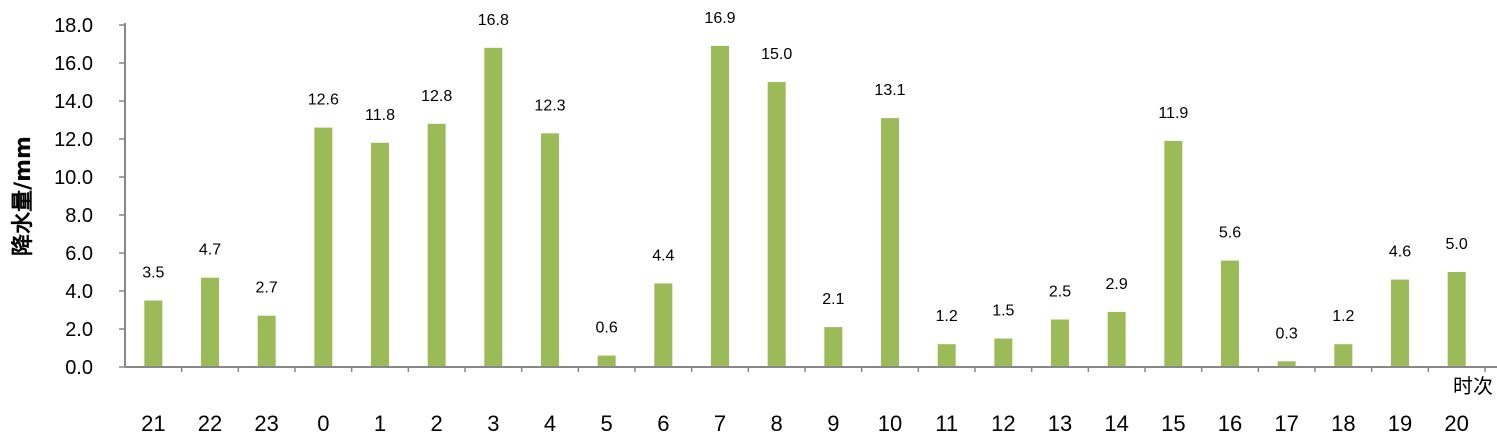  Describe the element at coordinates (946, 422) in the screenshot. I see `x-tick-label: 11` at that location.